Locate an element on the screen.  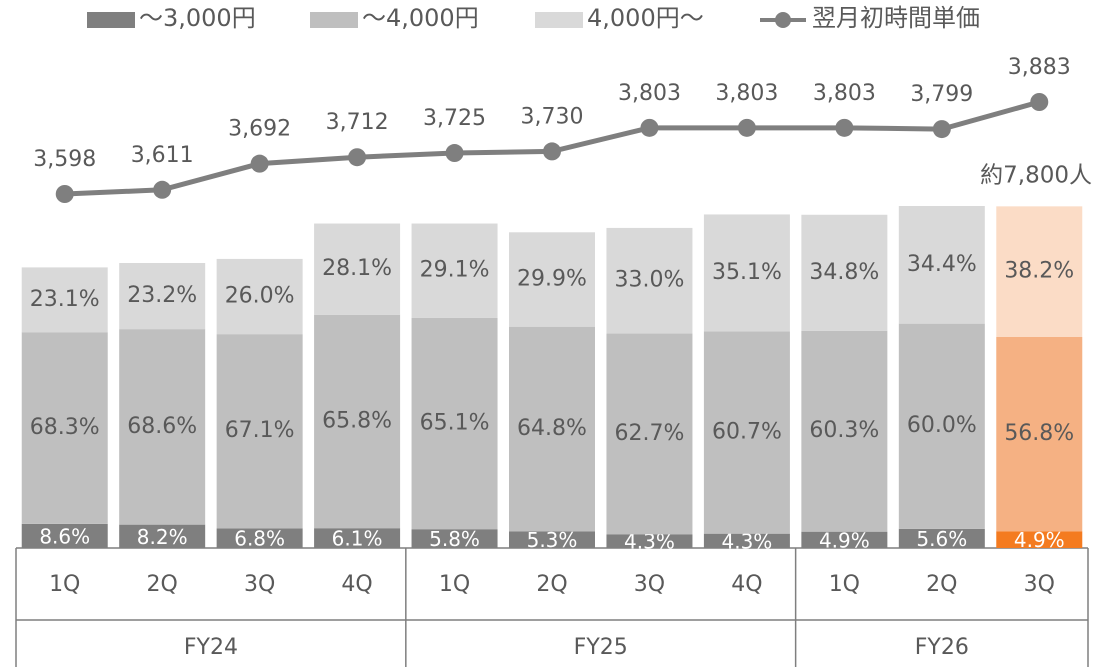
data-label: 23.1% is located at coordinates (65, 299).